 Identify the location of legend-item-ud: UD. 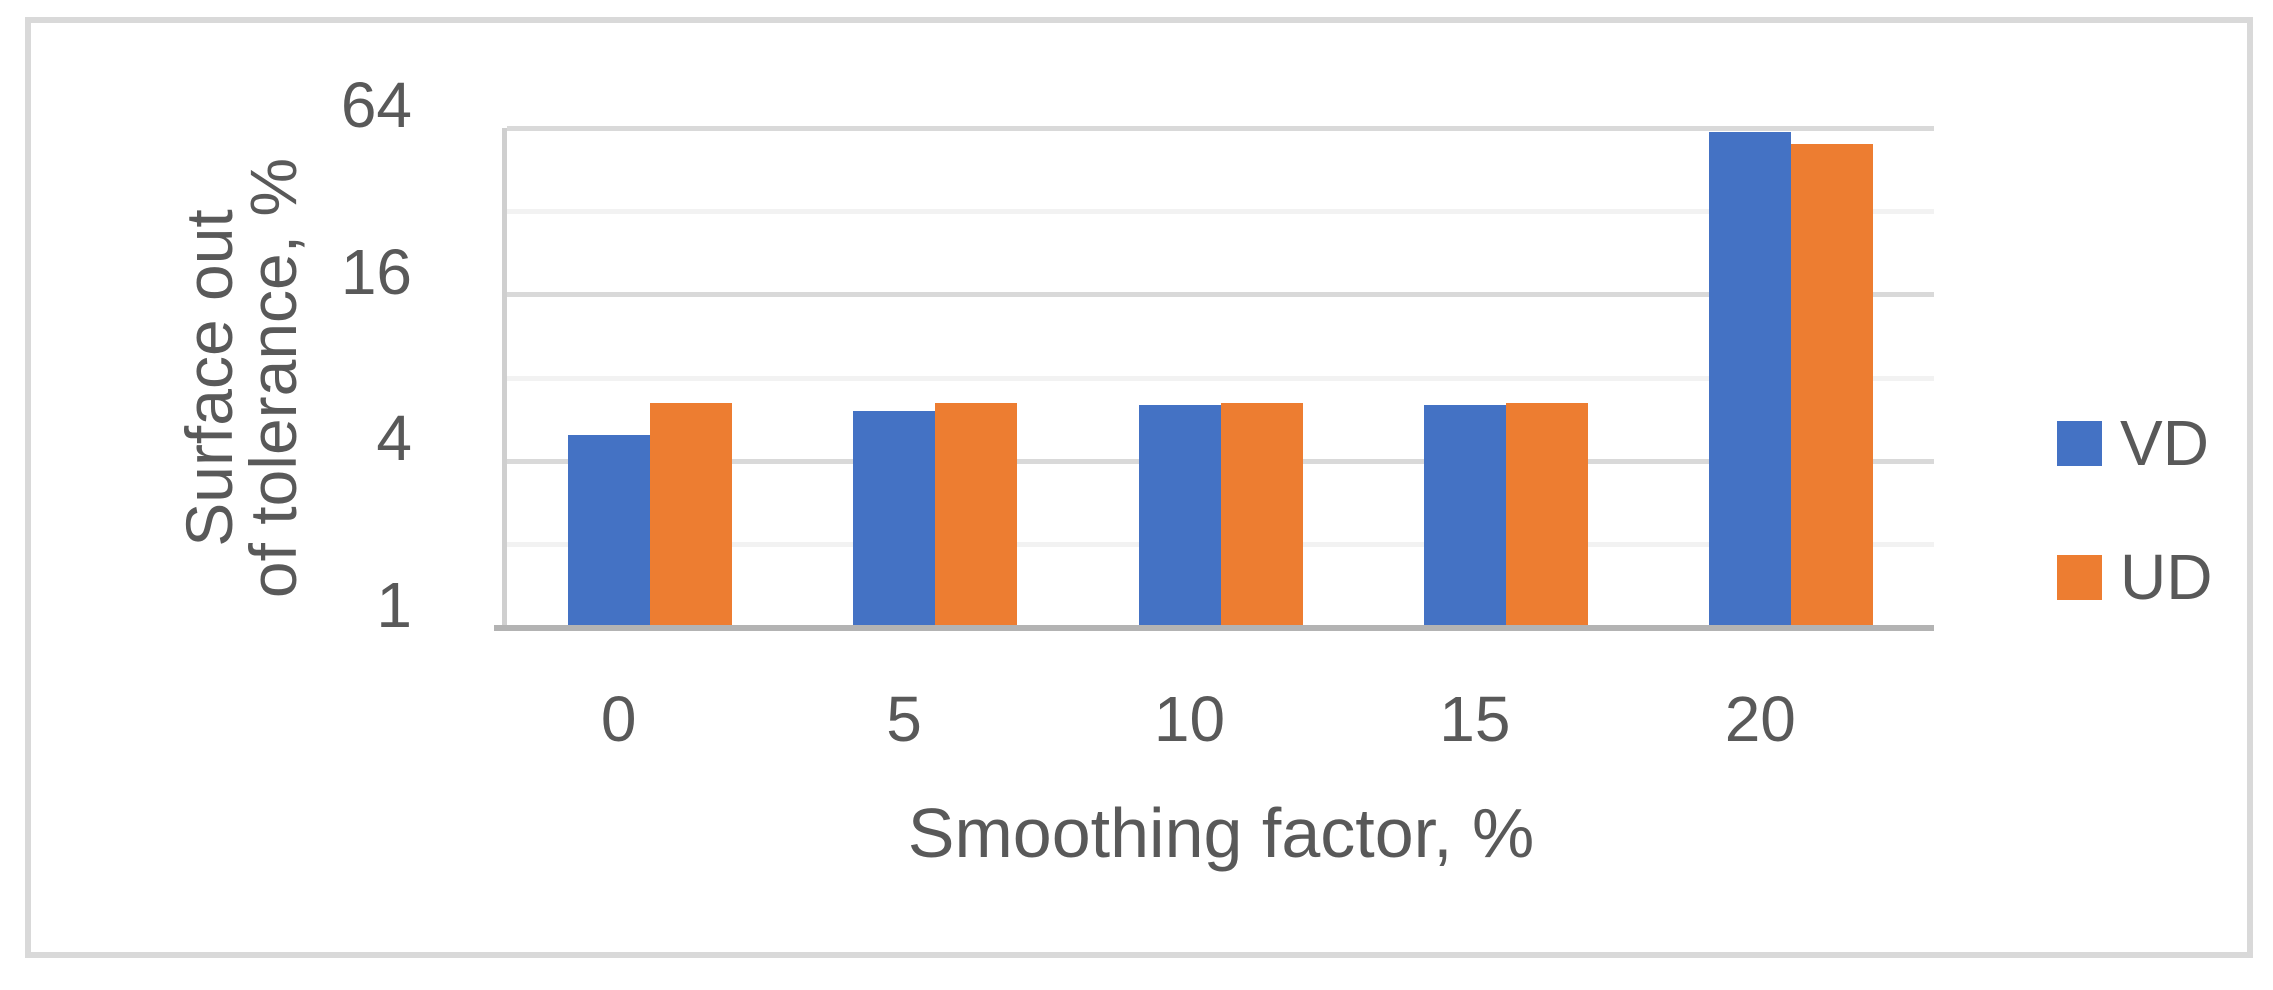
(2134, 577).